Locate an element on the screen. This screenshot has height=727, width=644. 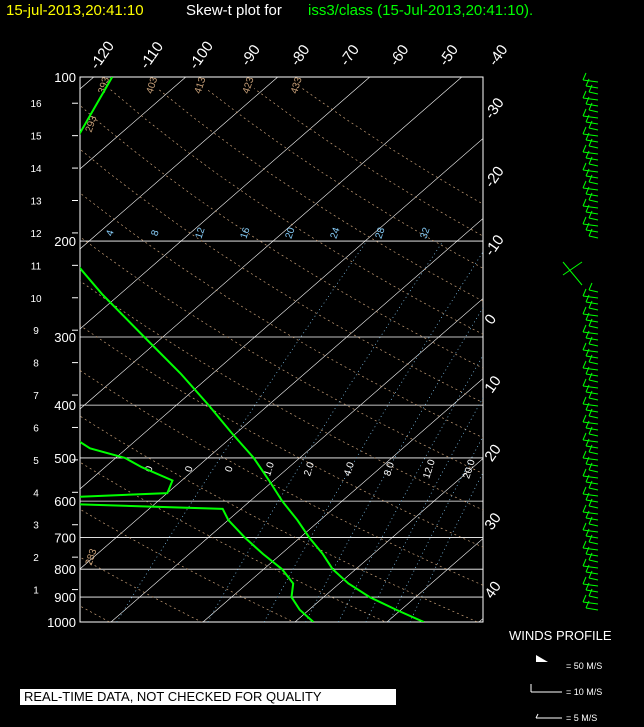
dry-adiabat-label-403: 403 is located at coordinates (153, 85).